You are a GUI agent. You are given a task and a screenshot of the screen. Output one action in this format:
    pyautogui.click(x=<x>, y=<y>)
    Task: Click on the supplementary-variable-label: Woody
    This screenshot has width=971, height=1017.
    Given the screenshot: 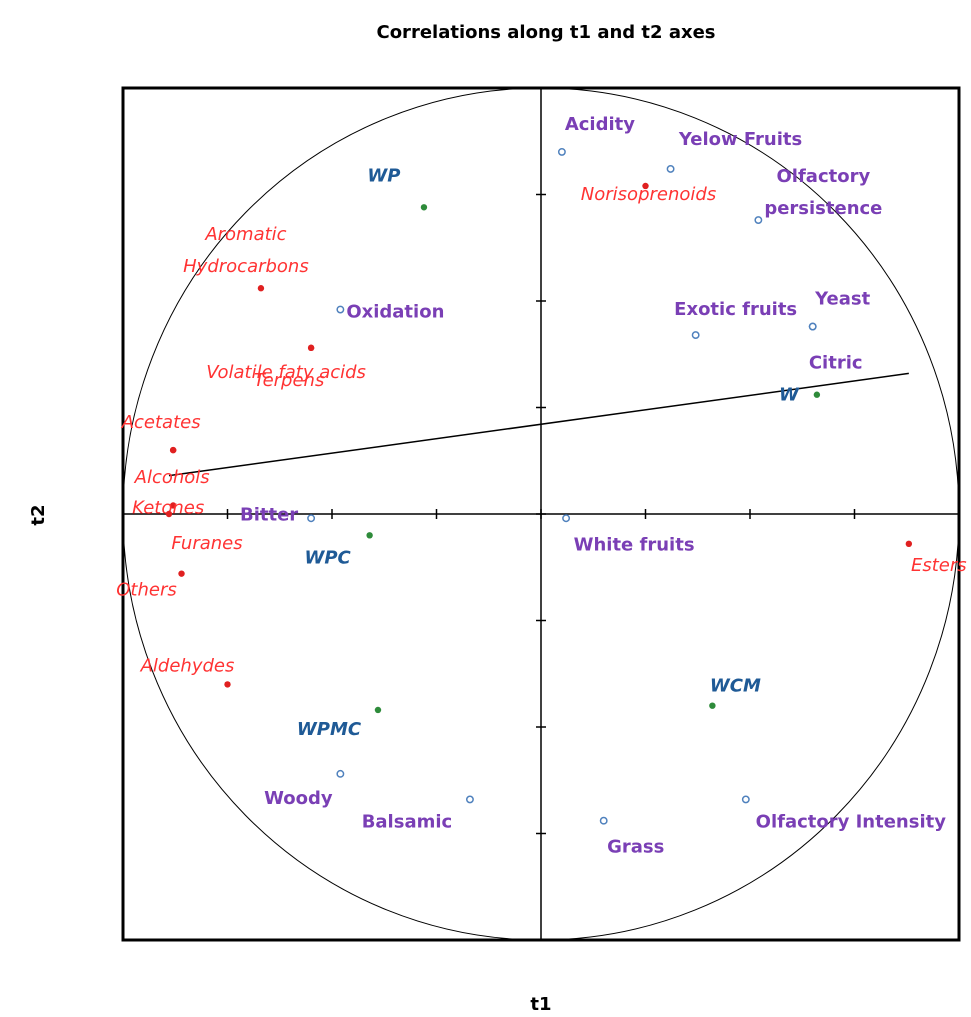 What is the action you would take?
    pyautogui.click(x=298, y=798)
    